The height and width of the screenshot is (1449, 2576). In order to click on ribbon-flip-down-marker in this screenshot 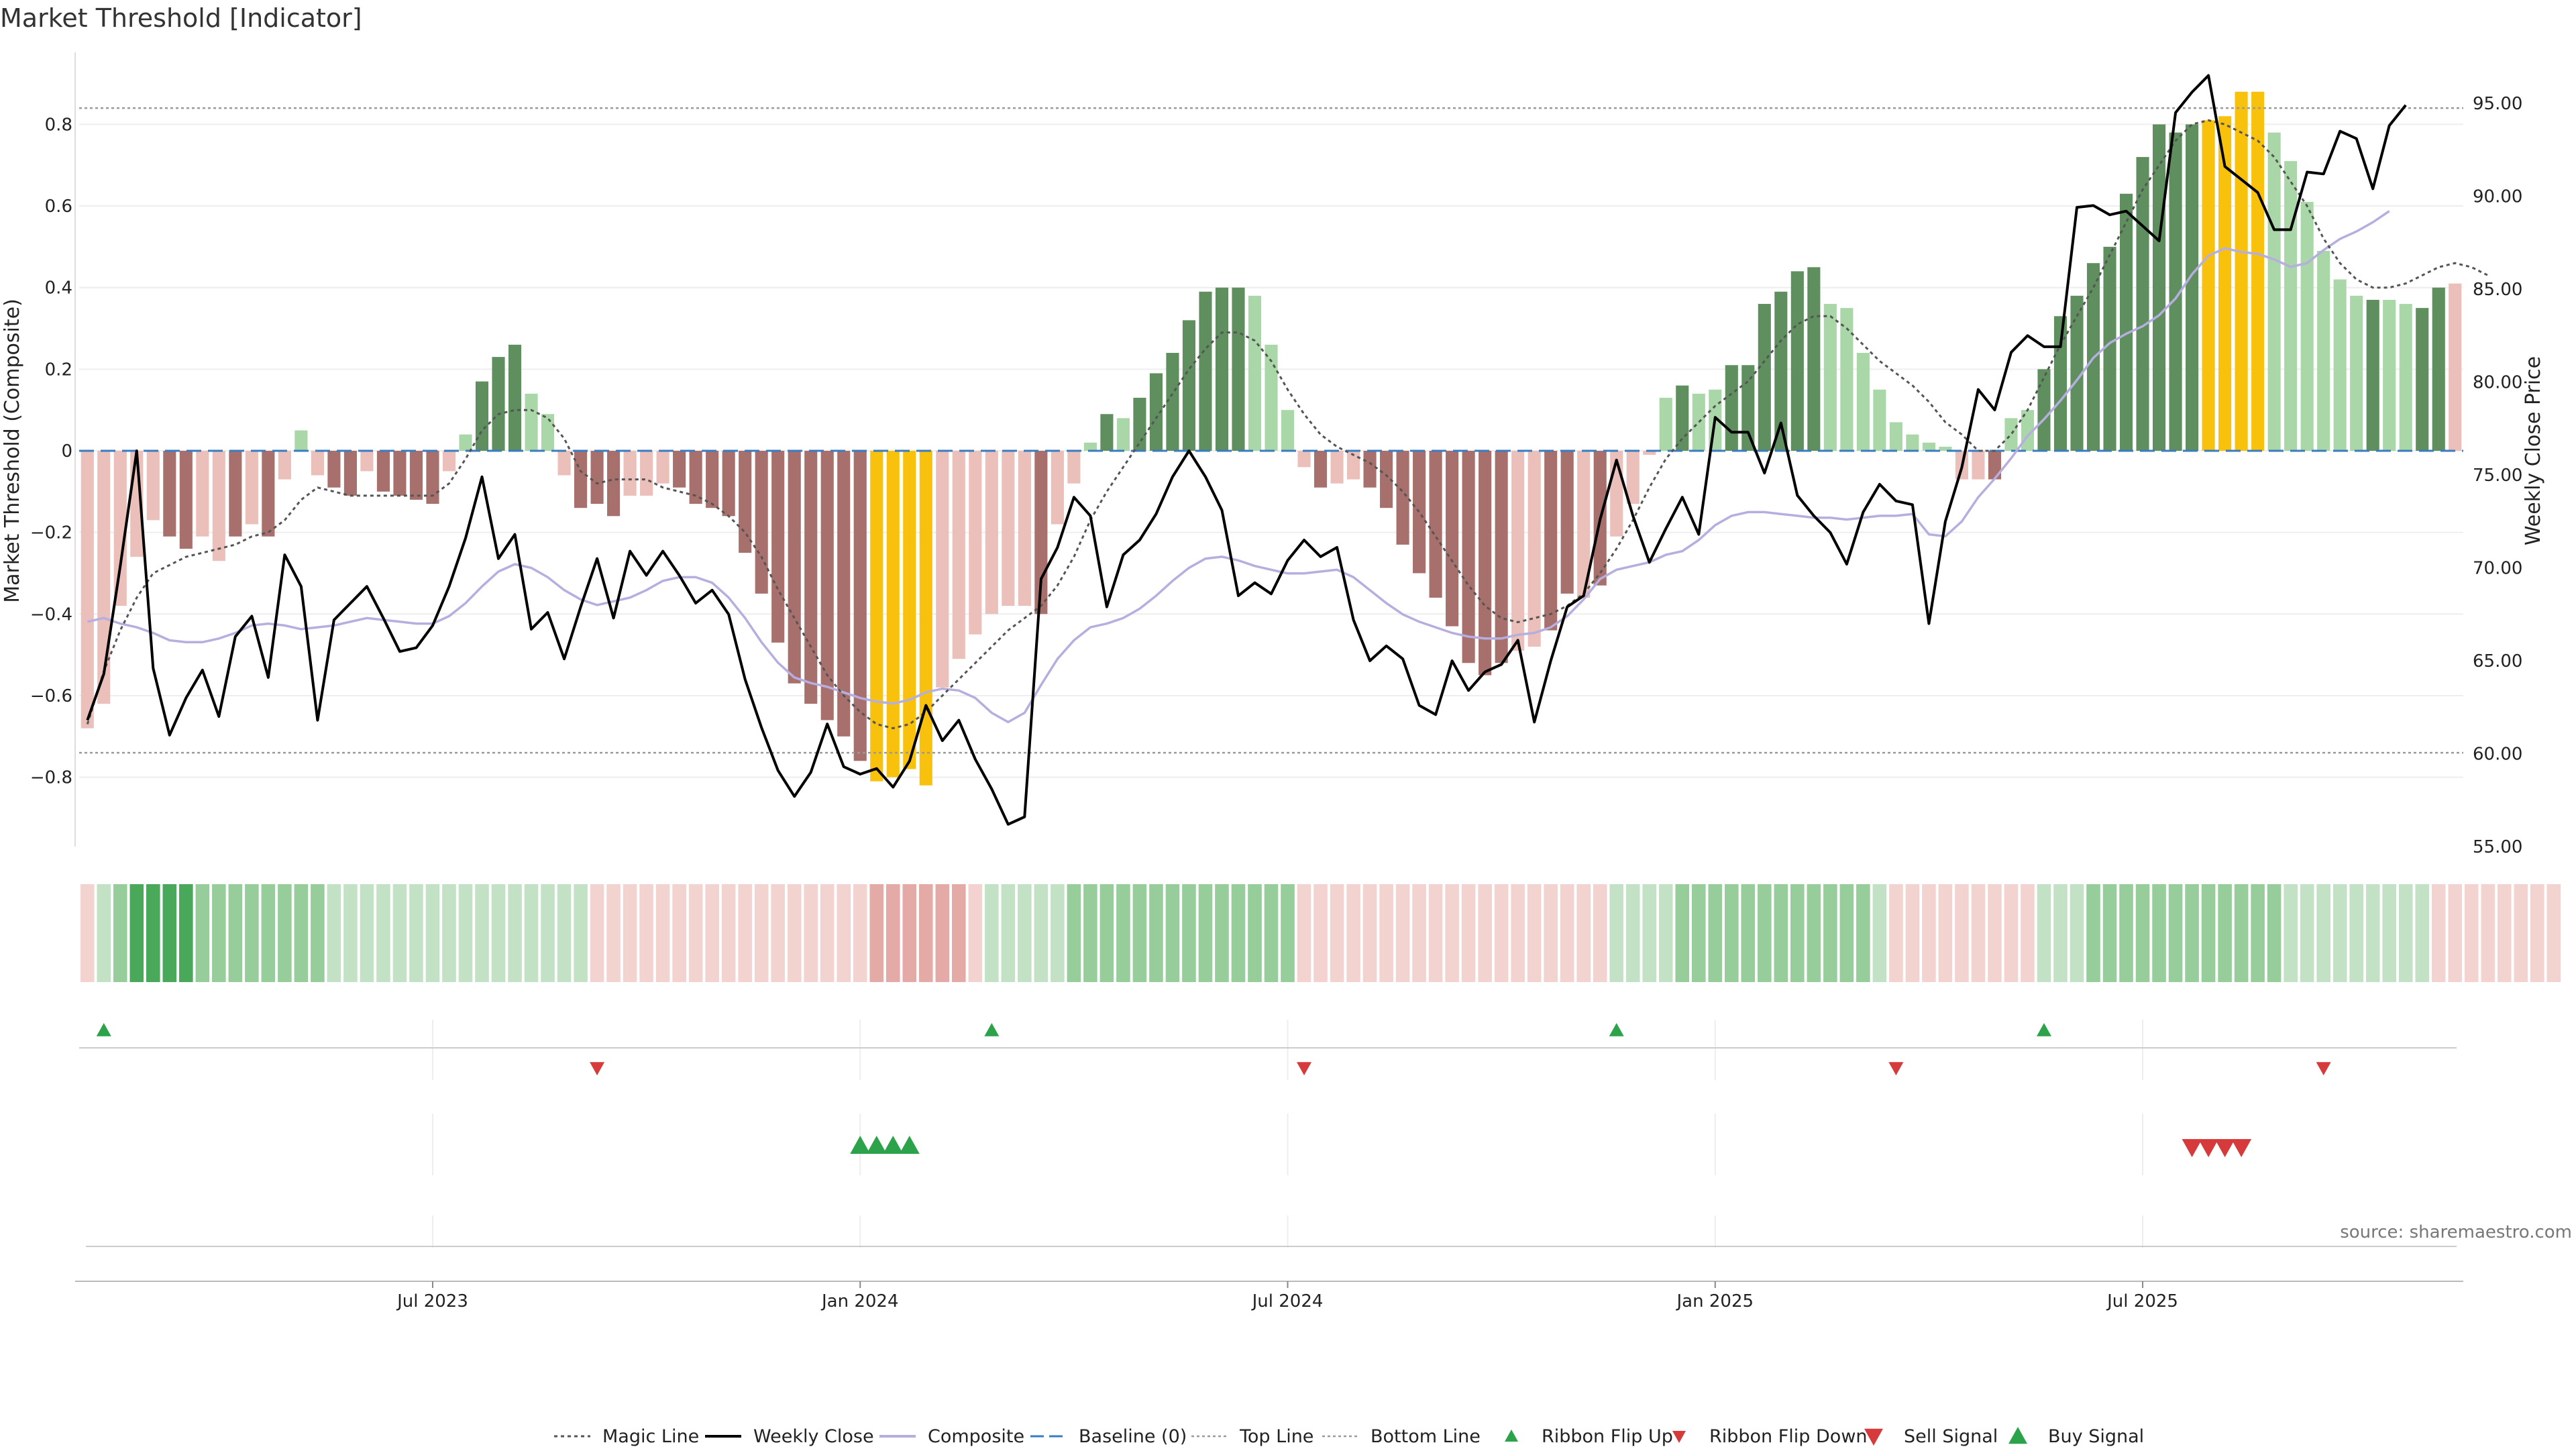, I will do `click(1896, 1068)`.